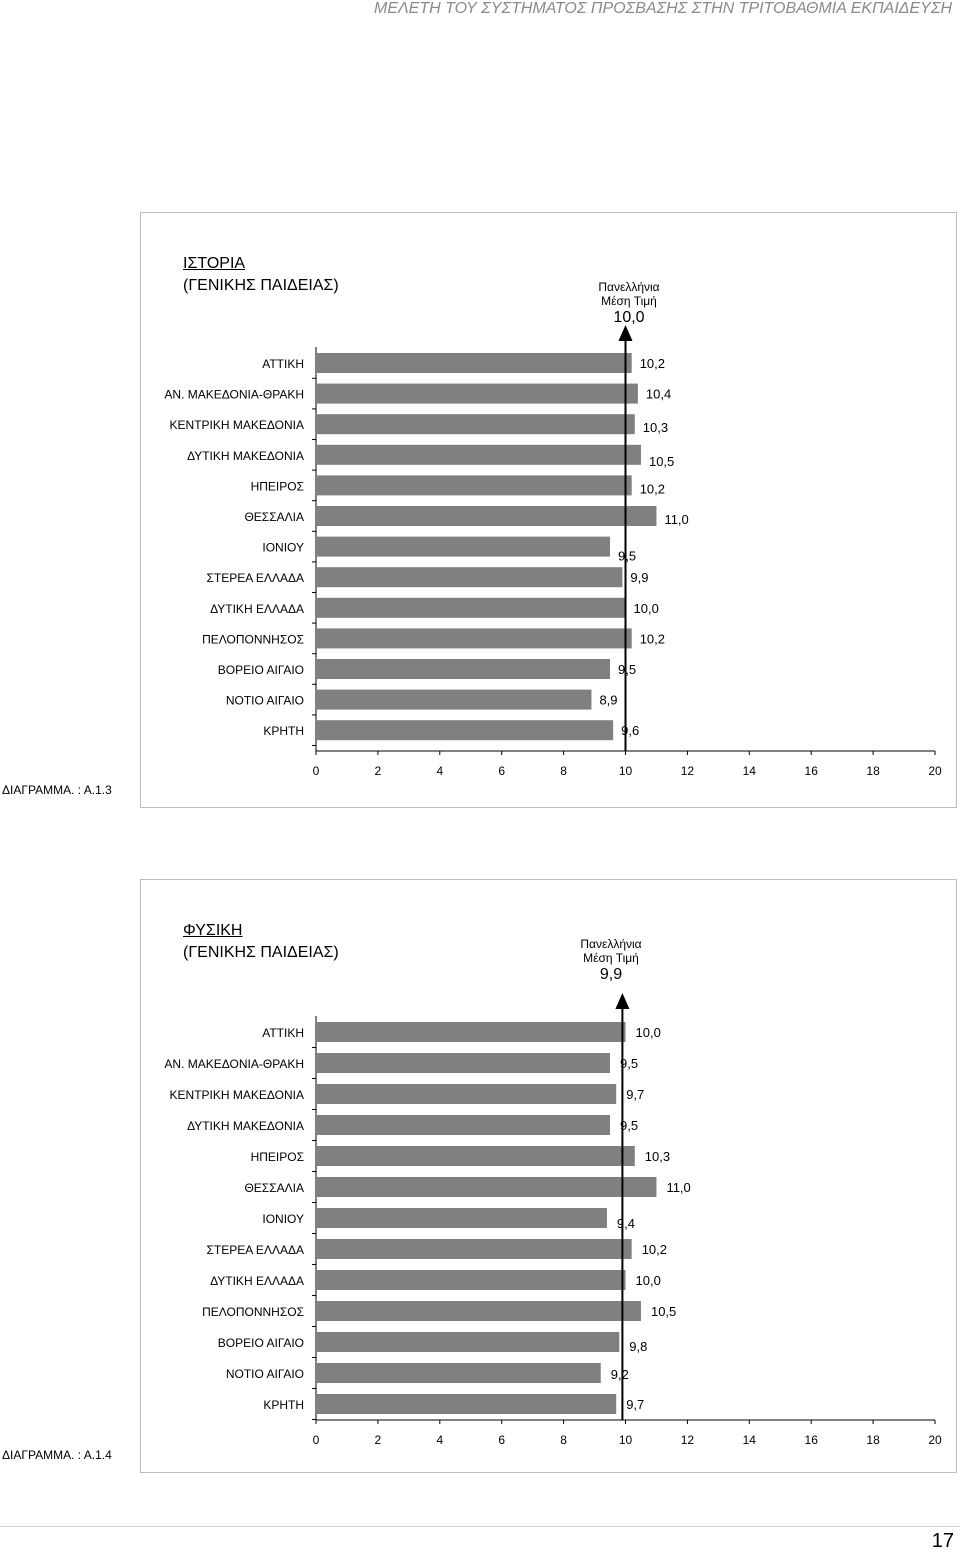  I want to click on diagram-caption: ΔΙΑΓΡΑΜΜΑ. : Α.1.3, so click(57, 790).